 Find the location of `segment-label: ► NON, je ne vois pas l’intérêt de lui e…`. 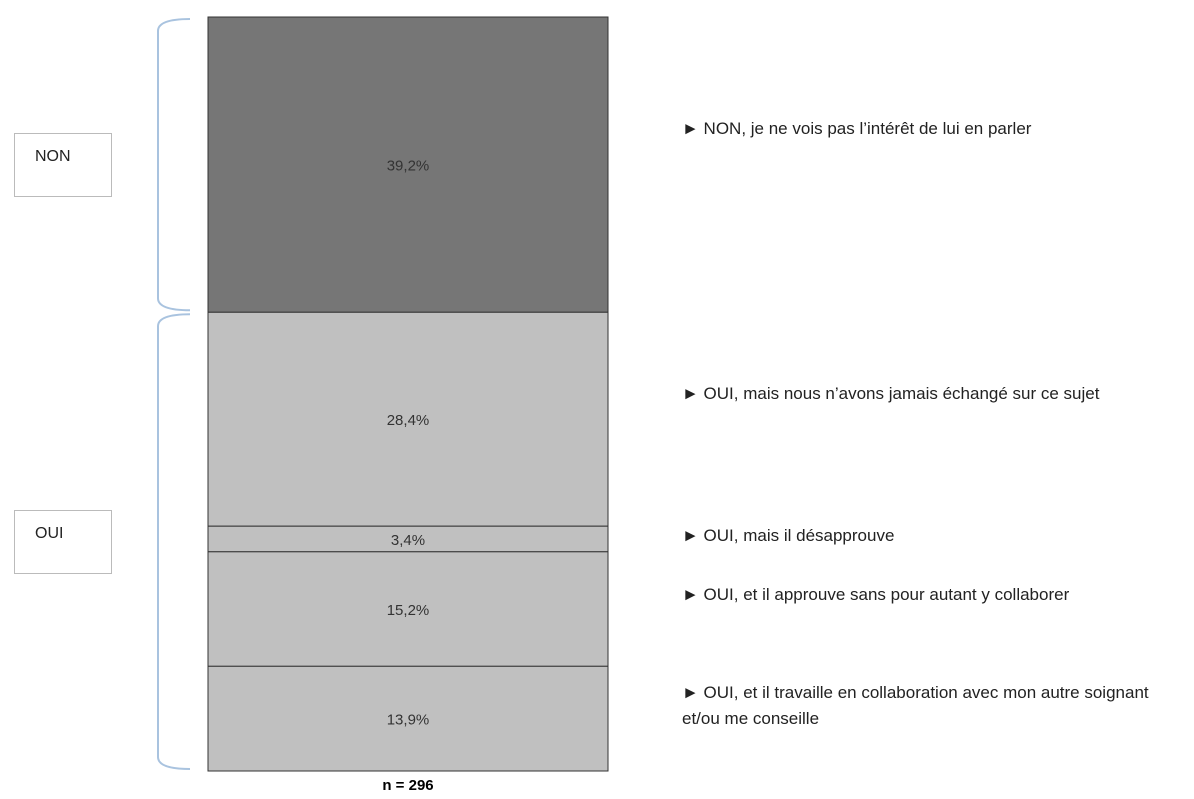

segment-label: ► NON, je ne vois pas l’intérêt de lui e… is located at coordinates (857, 129).